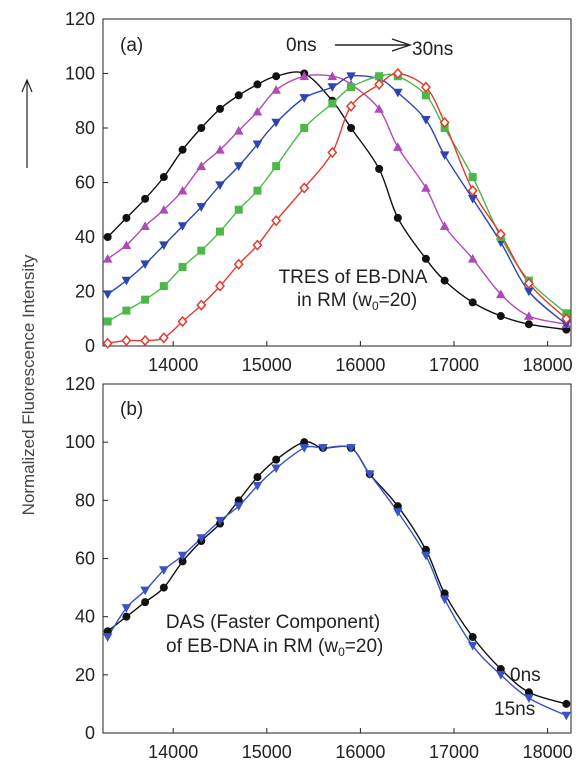 This screenshot has height=771, width=588. I want to click on panel-b-ytick-label: 60, so click(85, 559).